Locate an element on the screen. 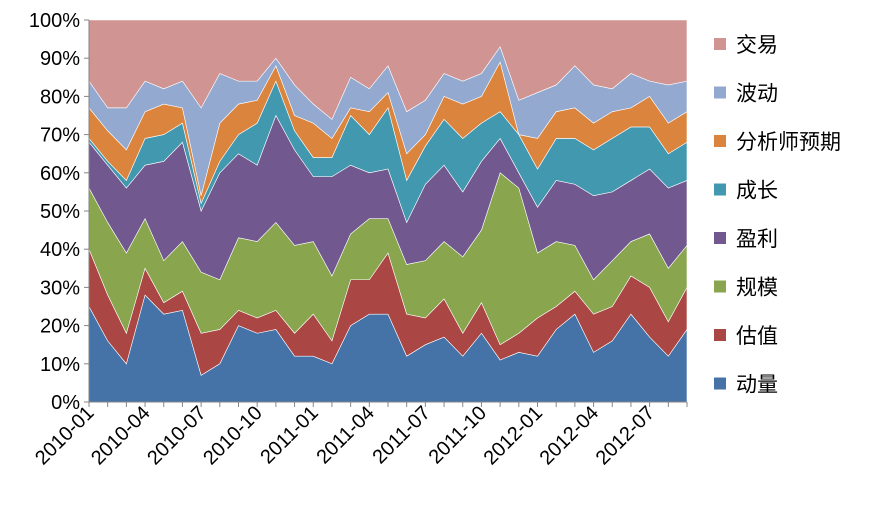 The width and height of the screenshot is (873, 522). x-tick-label: 2012-07 is located at coordinates (625, 435).